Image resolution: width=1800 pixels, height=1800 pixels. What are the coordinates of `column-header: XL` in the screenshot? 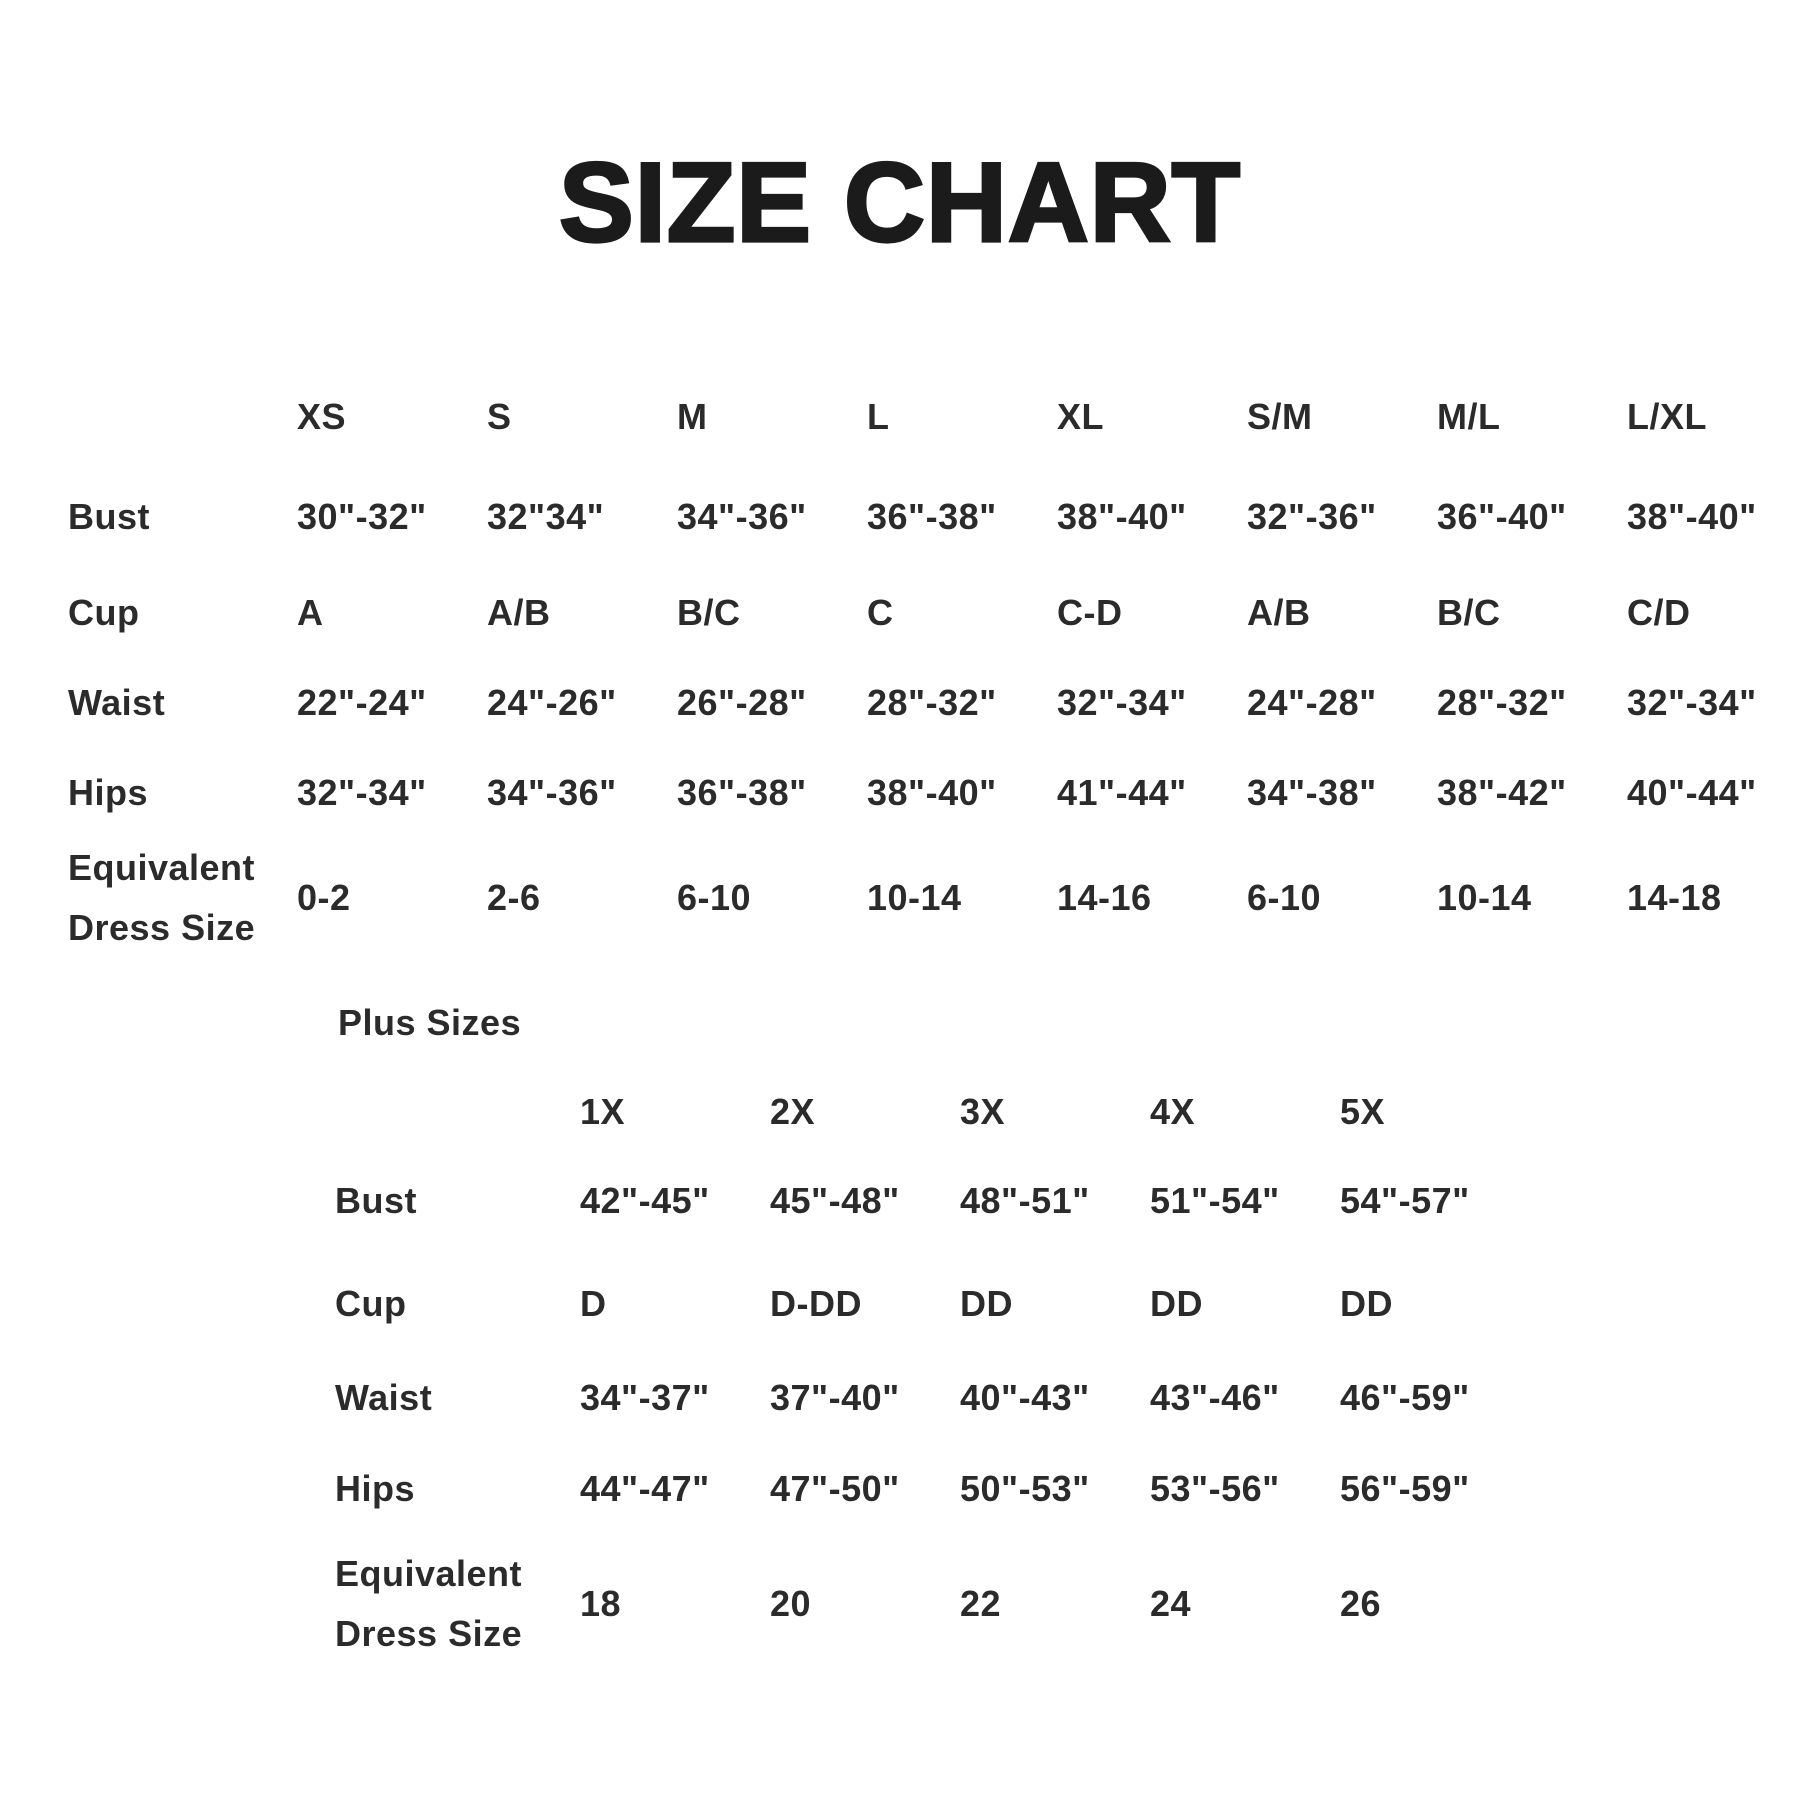 It's located at (1081, 416).